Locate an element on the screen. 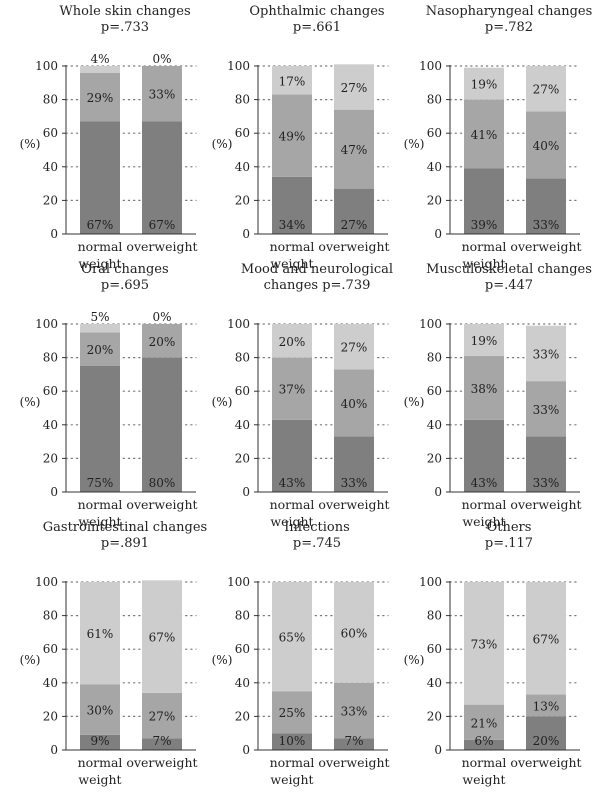  chart-title-line: Ophthalmic changes is located at coordinates (317, 11).